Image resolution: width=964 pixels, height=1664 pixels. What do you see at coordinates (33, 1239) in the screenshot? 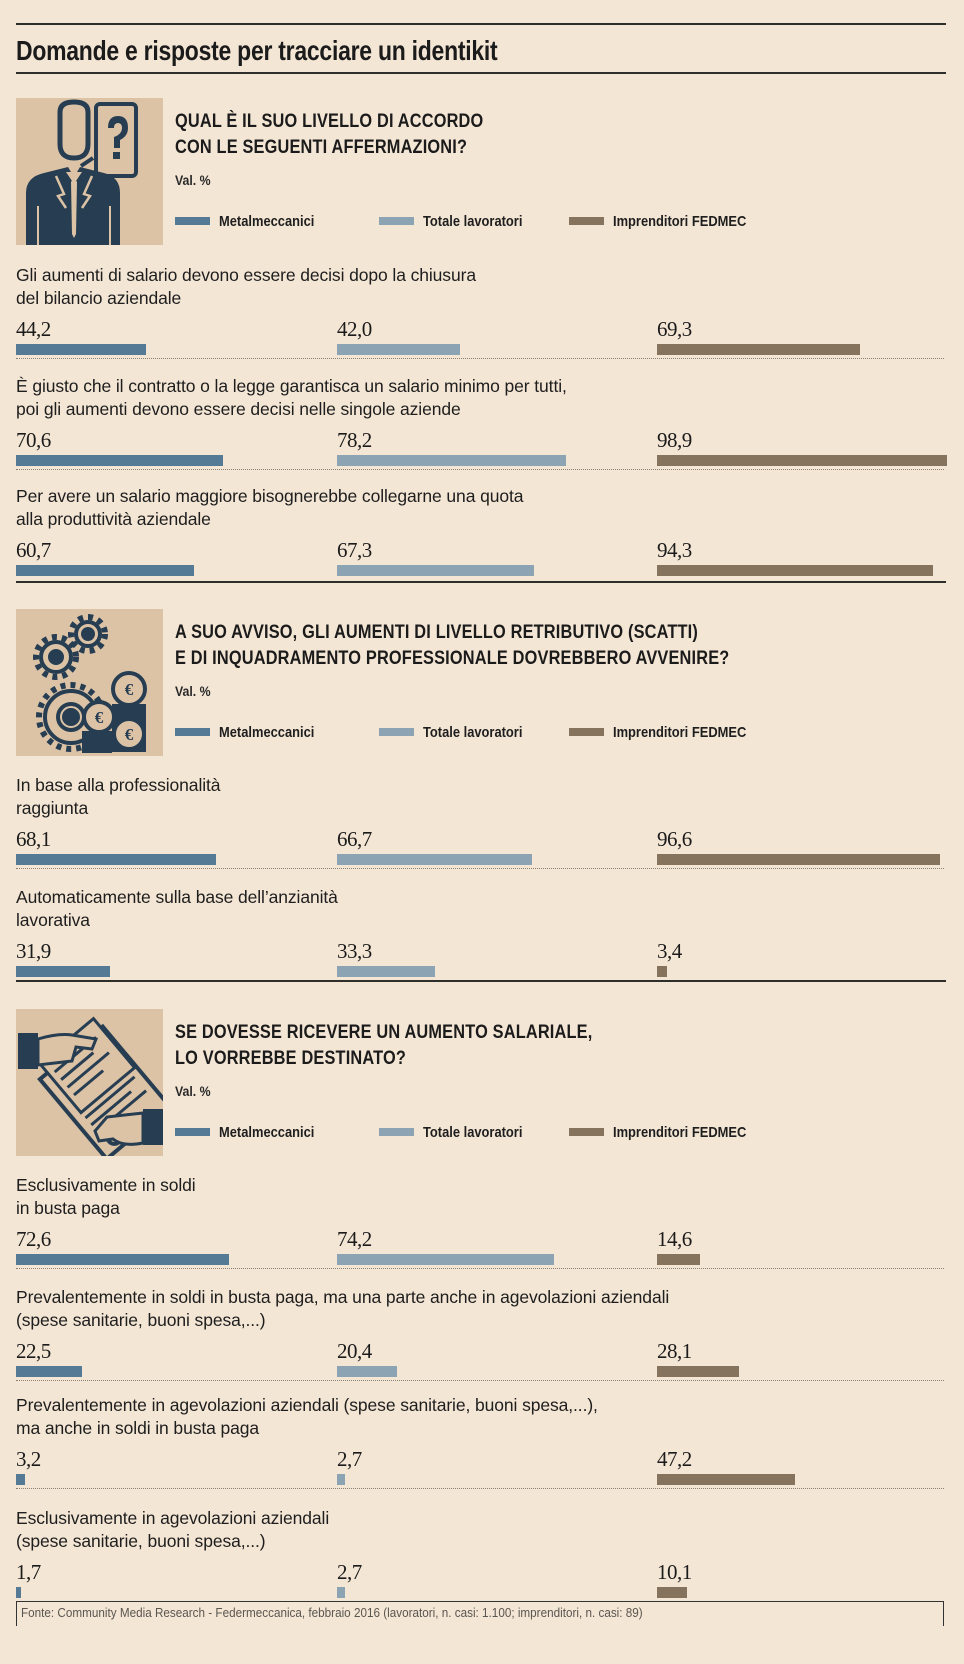
I see `value-label-metalmeccanici: 72,6` at bounding box center [33, 1239].